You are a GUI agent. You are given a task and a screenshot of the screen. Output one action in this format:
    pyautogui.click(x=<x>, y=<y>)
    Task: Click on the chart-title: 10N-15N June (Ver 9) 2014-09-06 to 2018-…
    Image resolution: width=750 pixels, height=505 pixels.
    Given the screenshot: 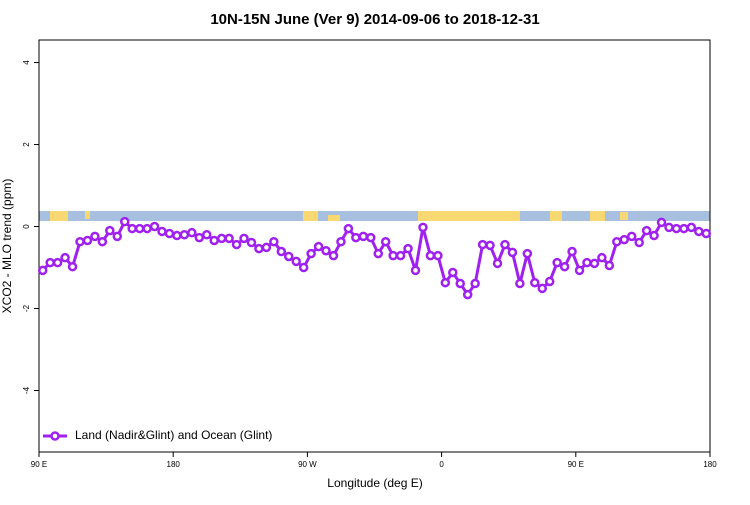 What is the action you would take?
    pyautogui.click(x=374, y=19)
    